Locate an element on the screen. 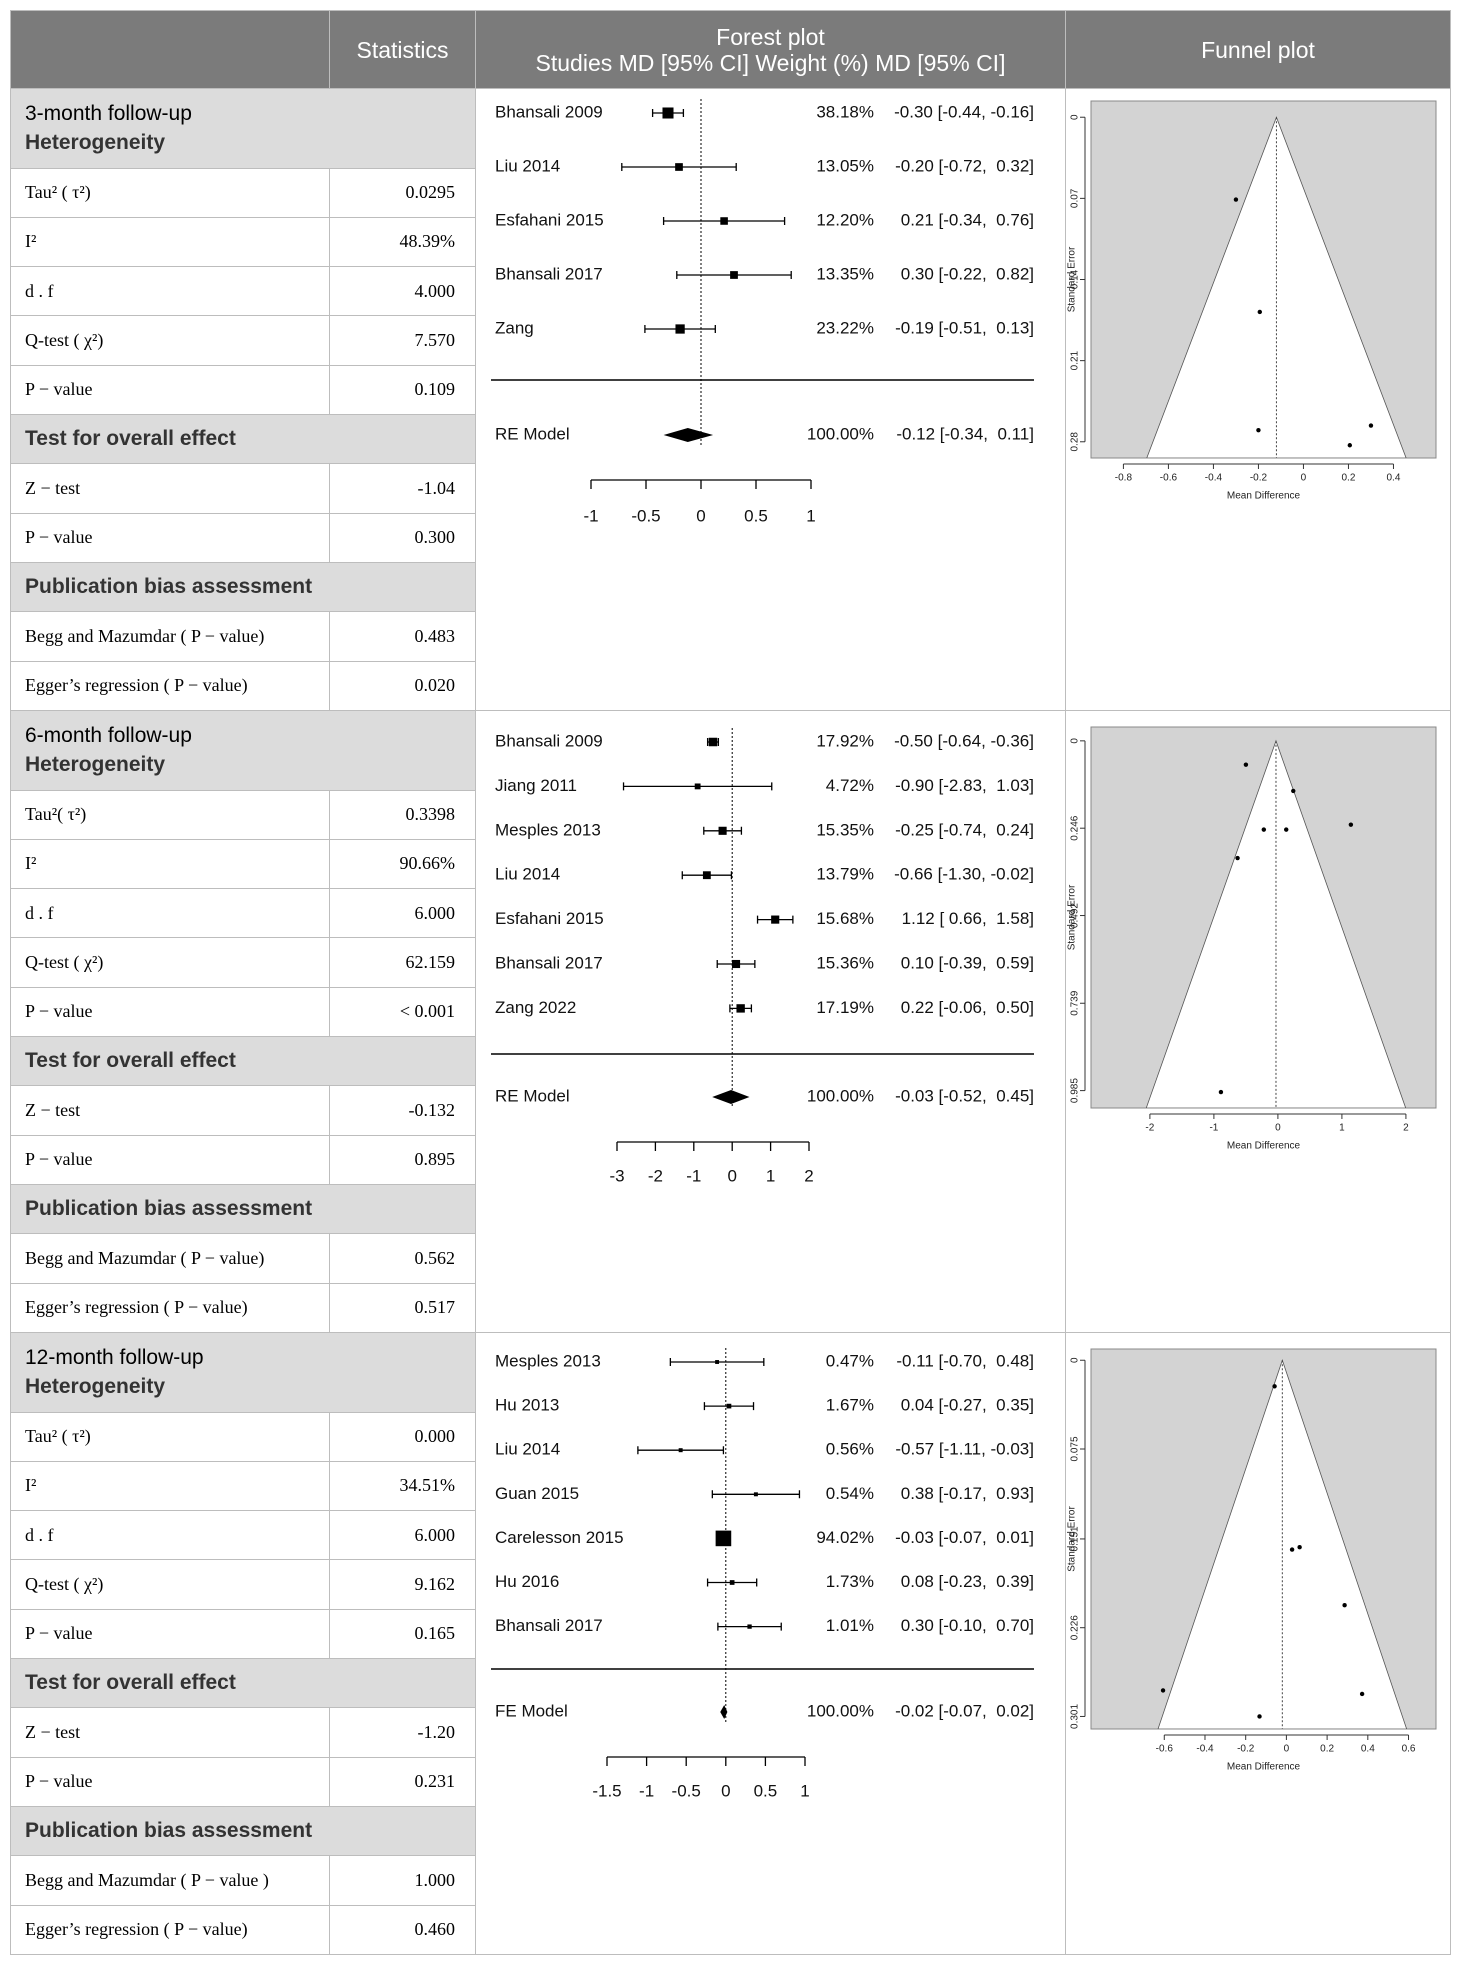  follow-up-title: 3-month follow-up is located at coordinates (108, 114).